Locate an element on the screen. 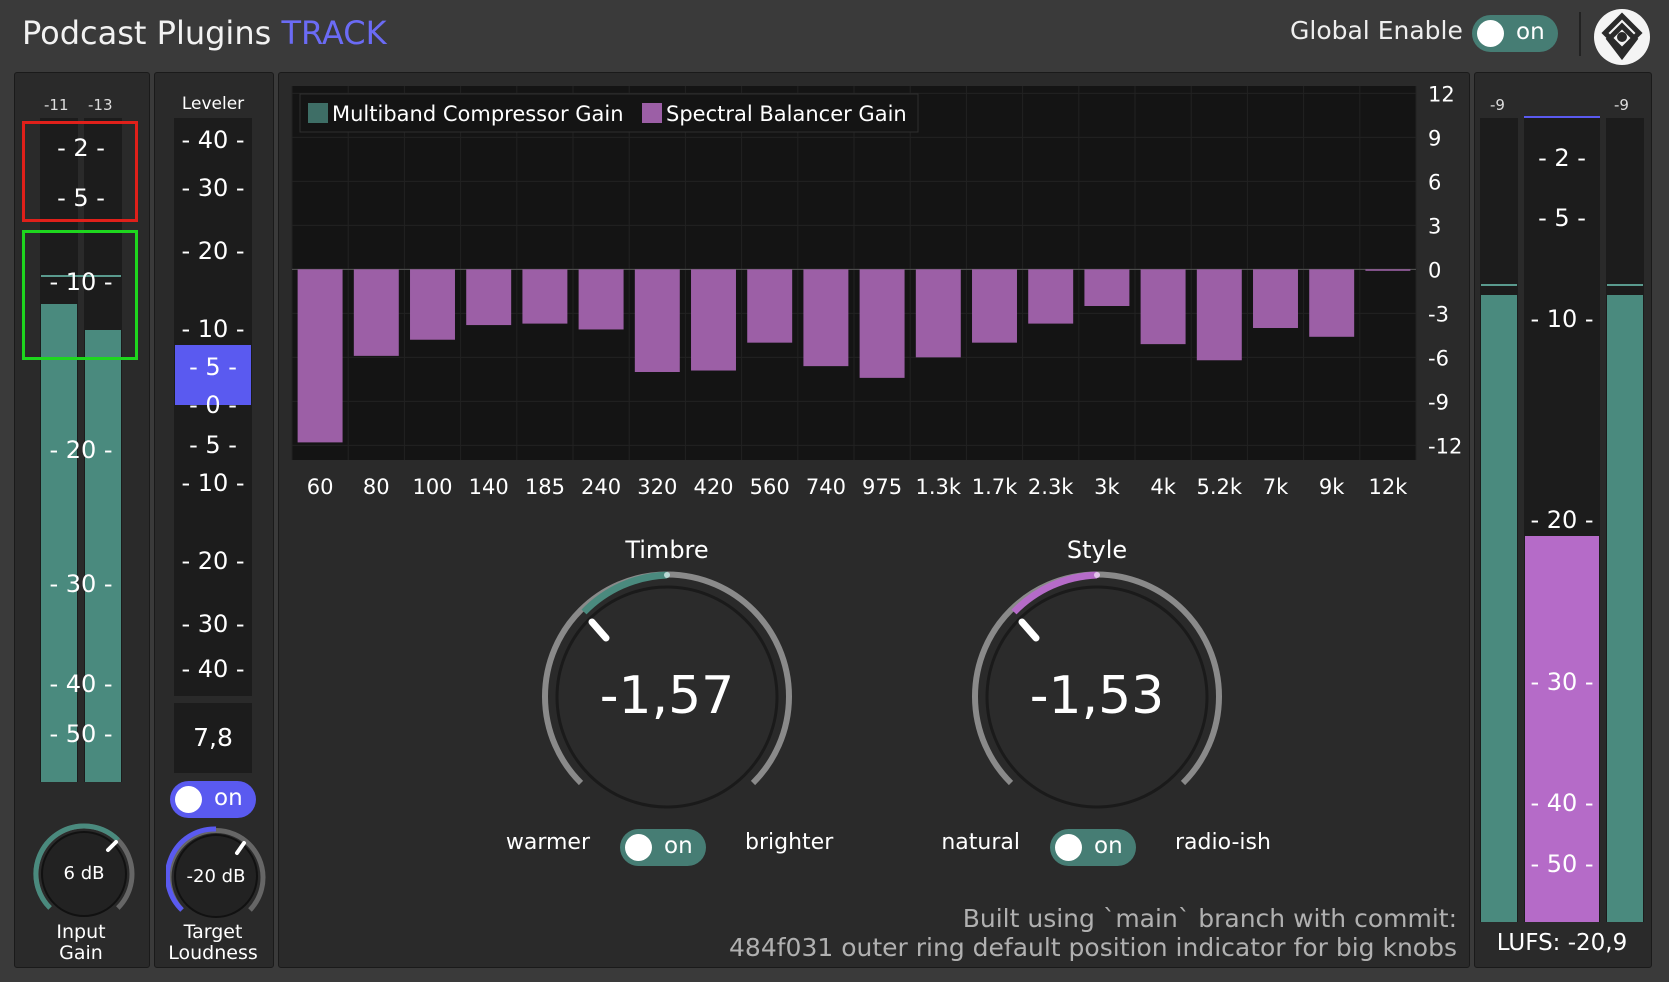 This screenshot has height=982, width=1669. chart-x-tick: 60 is located at coordinates (320, 487).